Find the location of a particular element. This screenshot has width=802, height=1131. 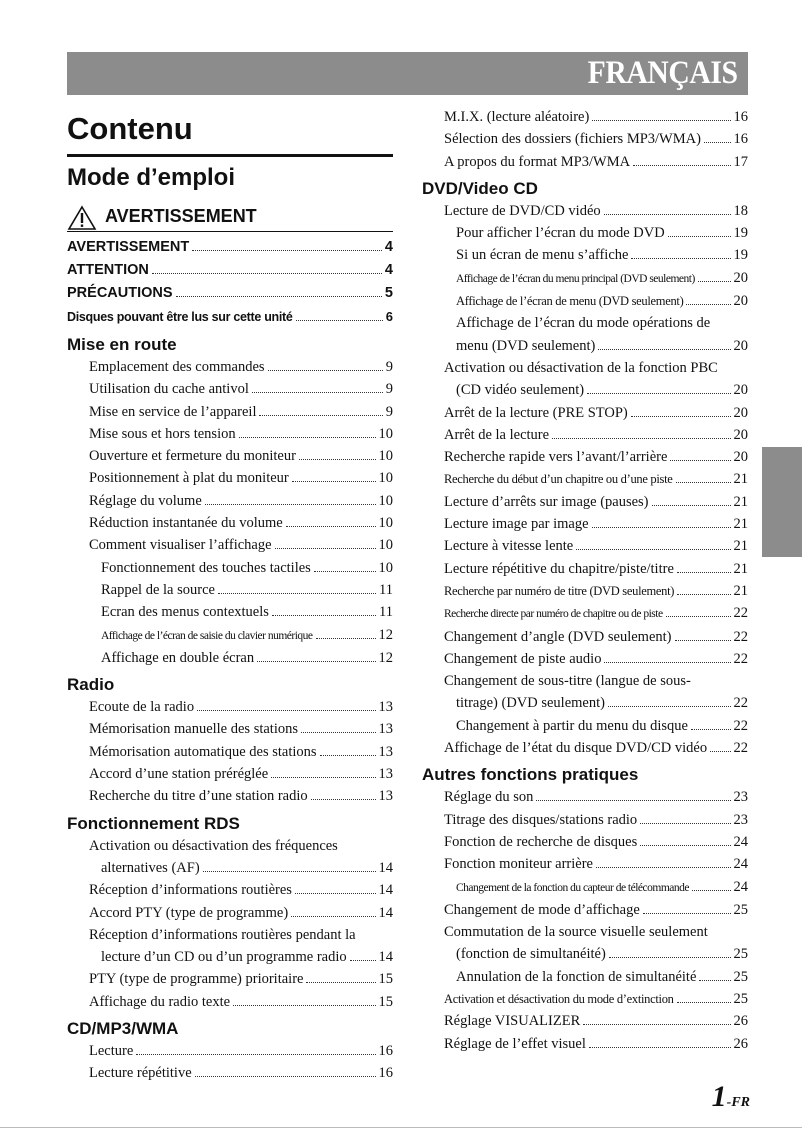

toc-entry: Lecture à vitesse lente 21 is located at coordinates (585, 546).